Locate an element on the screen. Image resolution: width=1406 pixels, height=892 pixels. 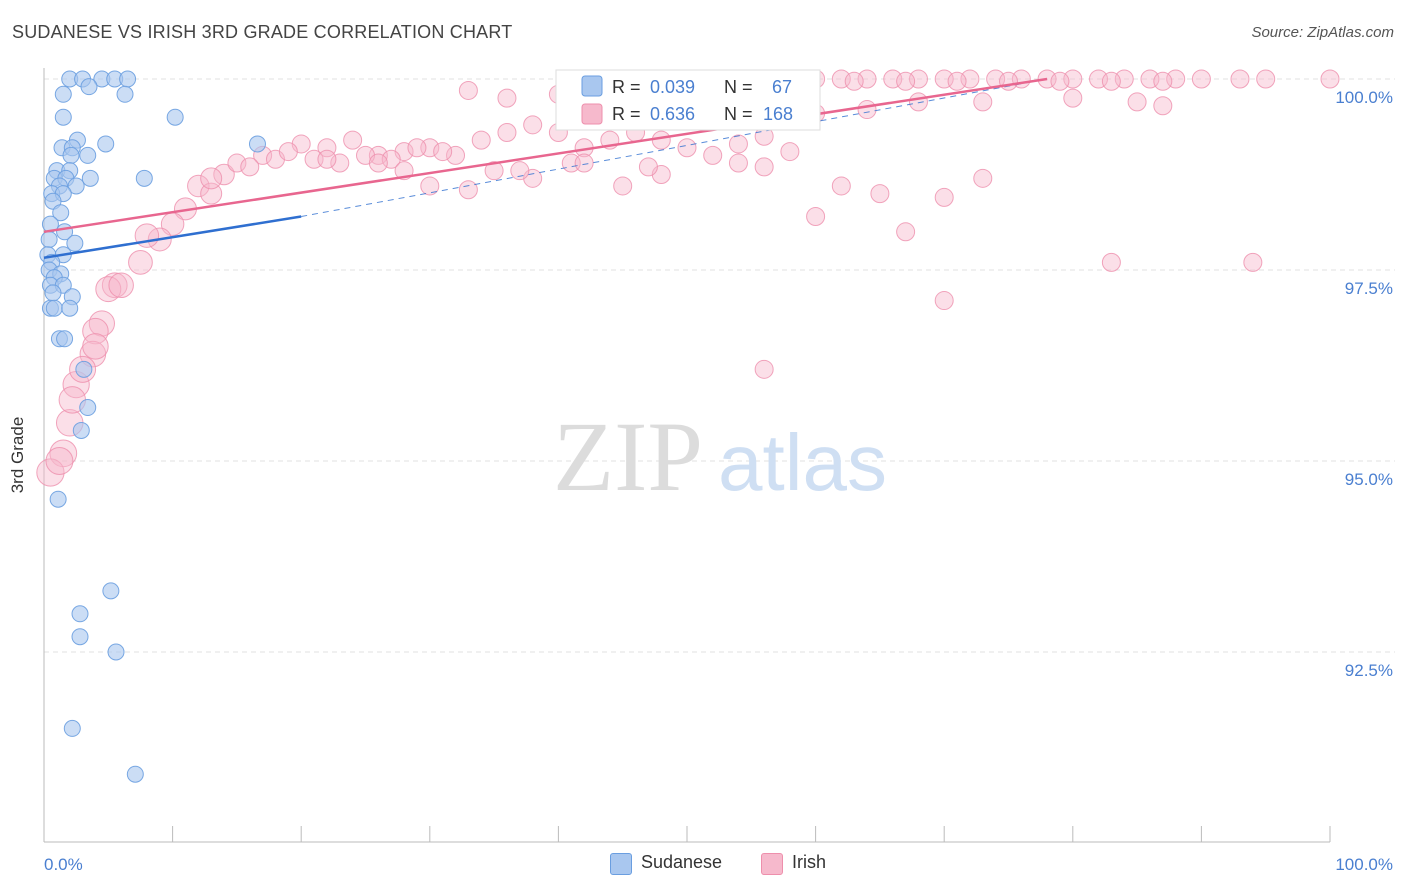
legend-sudanese-r-label: R = is located at coordinates (626, 87).